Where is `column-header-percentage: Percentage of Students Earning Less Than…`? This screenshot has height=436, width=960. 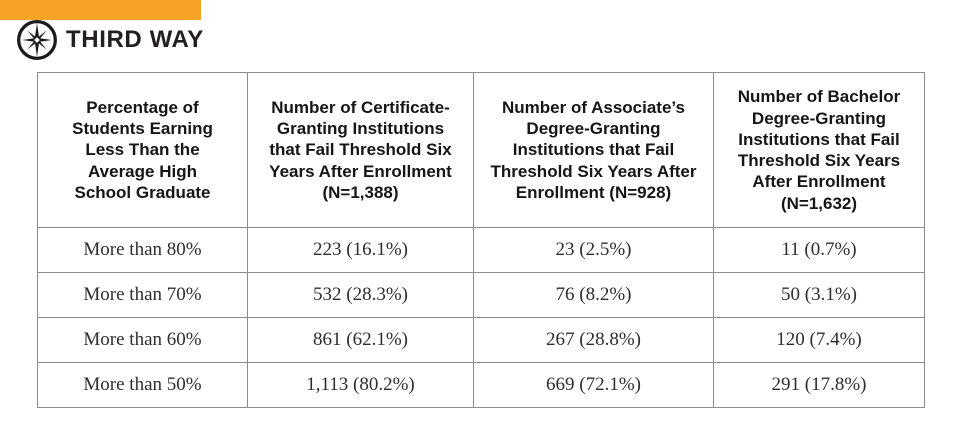
column-header-percentage: Percentage of Students Earning Less Than… is located at coordinates (142, 150).